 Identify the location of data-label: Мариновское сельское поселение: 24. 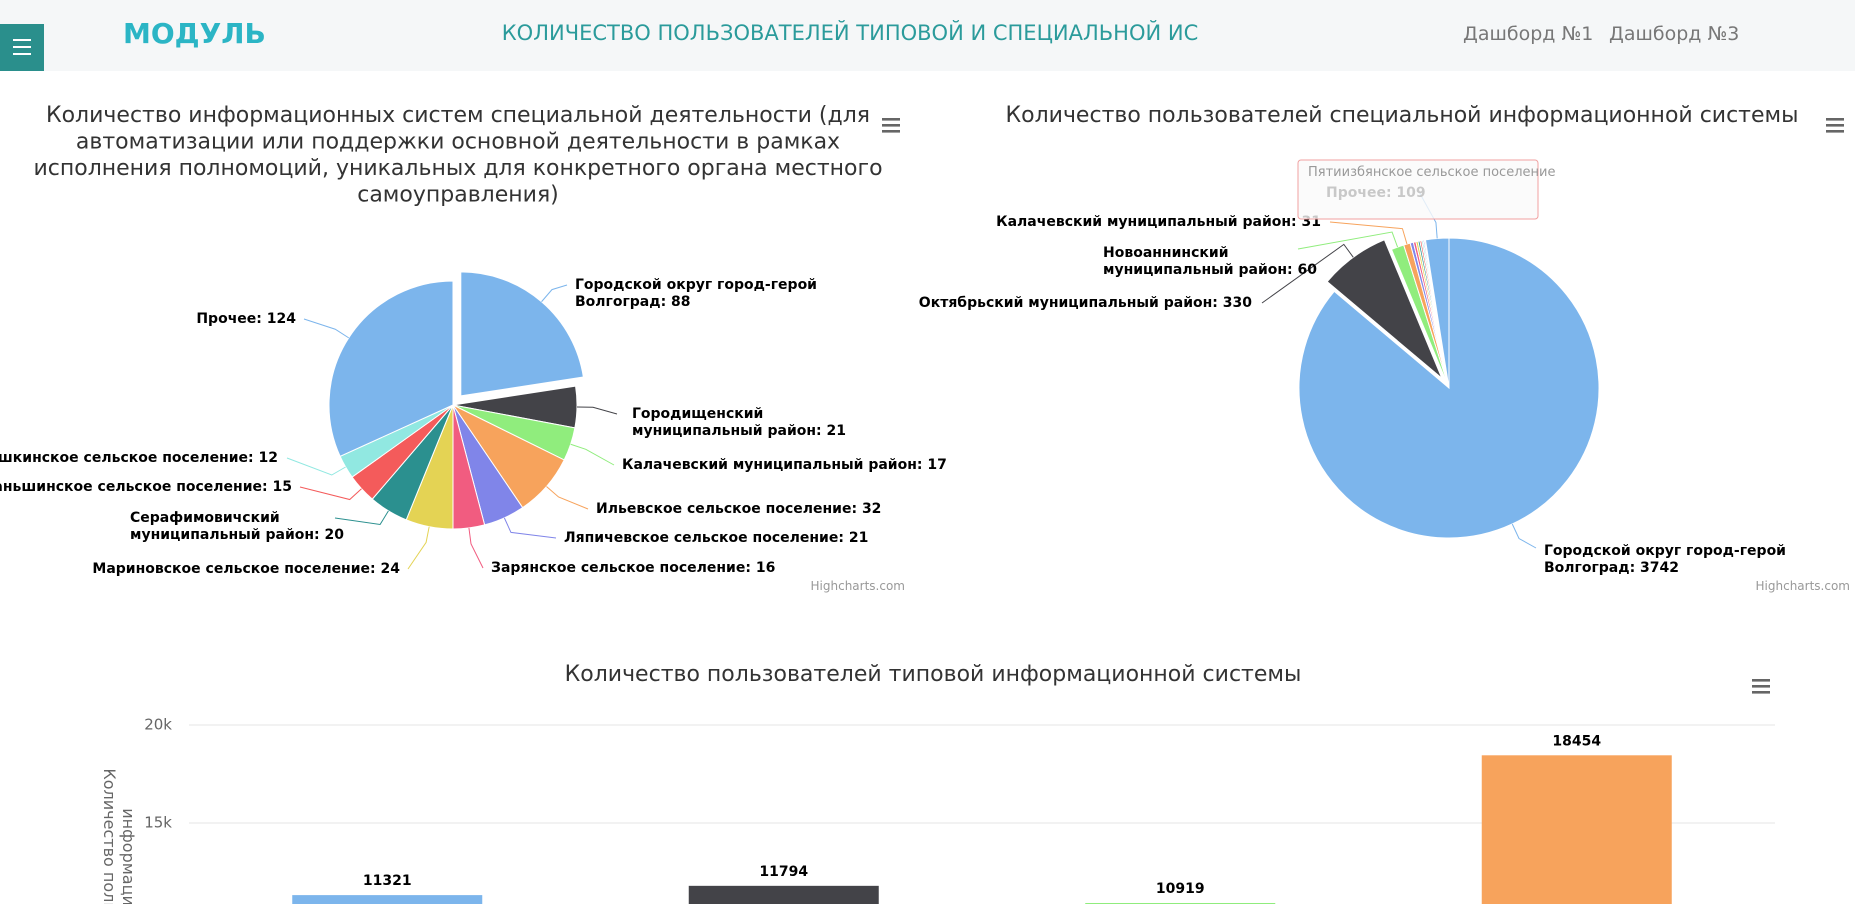
(246, 569).